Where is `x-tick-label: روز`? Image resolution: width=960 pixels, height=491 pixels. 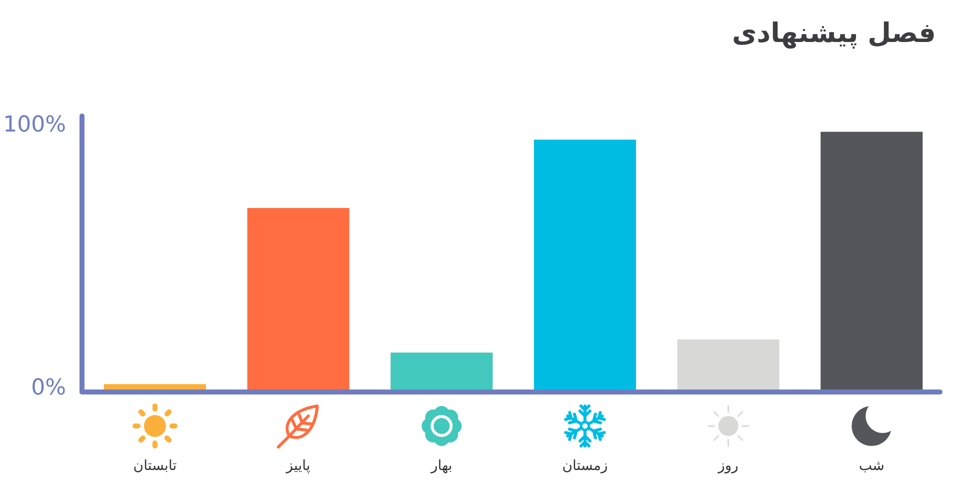 x-tick-label: روز is located at coordinates (727, 466).